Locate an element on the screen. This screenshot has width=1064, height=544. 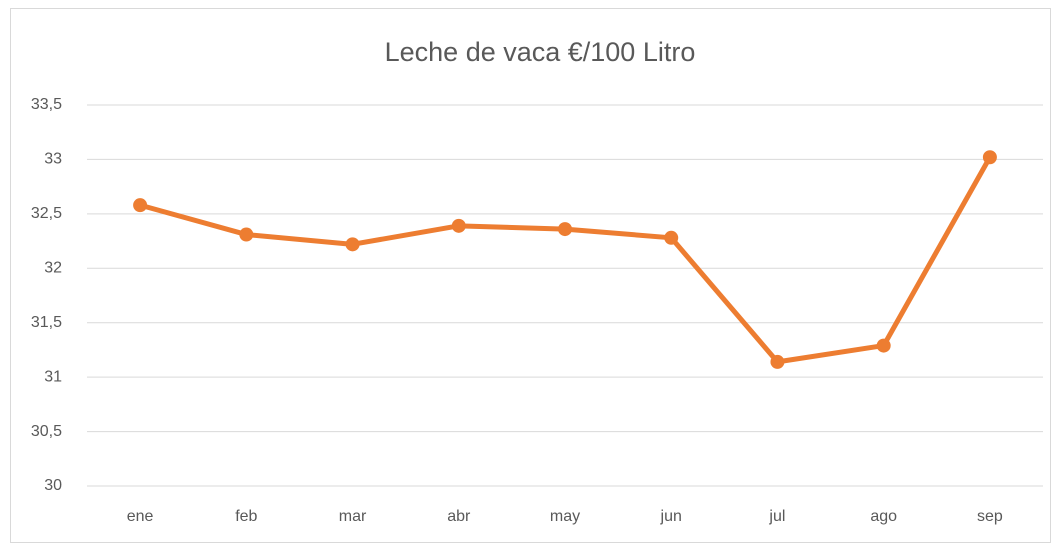
x-tick-label: jun is located at coordinates (671, 516).